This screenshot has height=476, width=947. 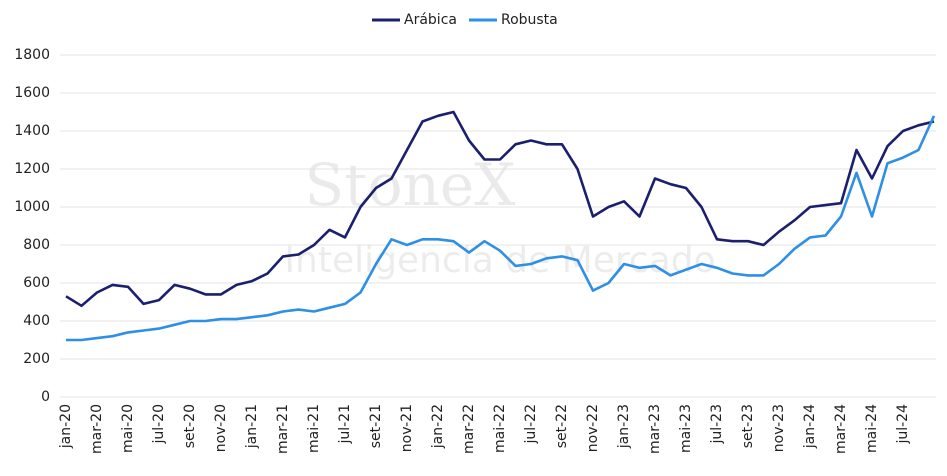 I want to click on y-tick-label: 1800, so click(x=32, y=55).